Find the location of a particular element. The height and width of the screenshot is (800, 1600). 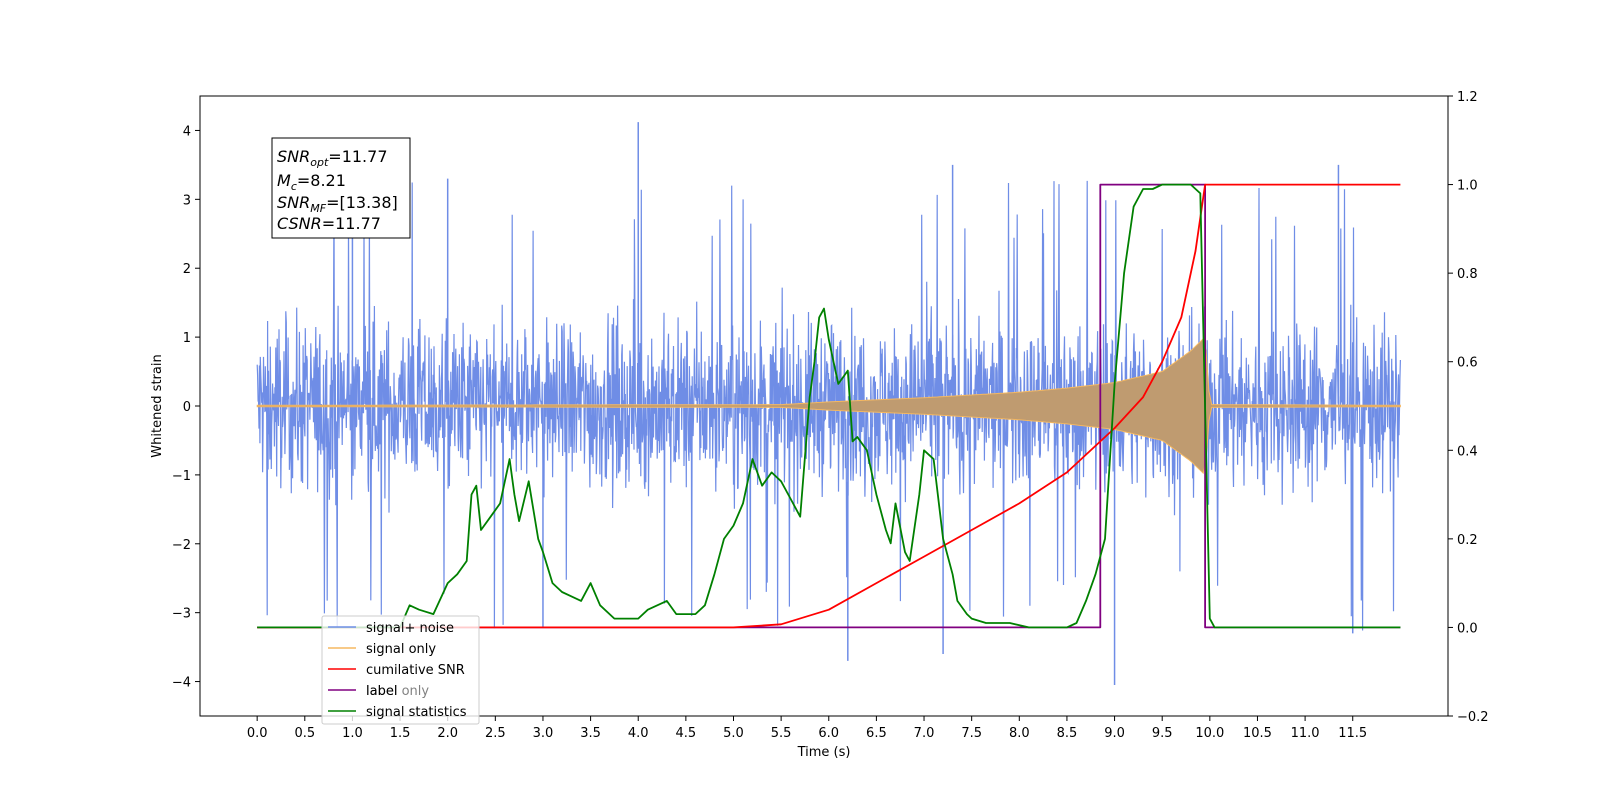

y-tick-label: 4 is located at coordinates (187, 131).